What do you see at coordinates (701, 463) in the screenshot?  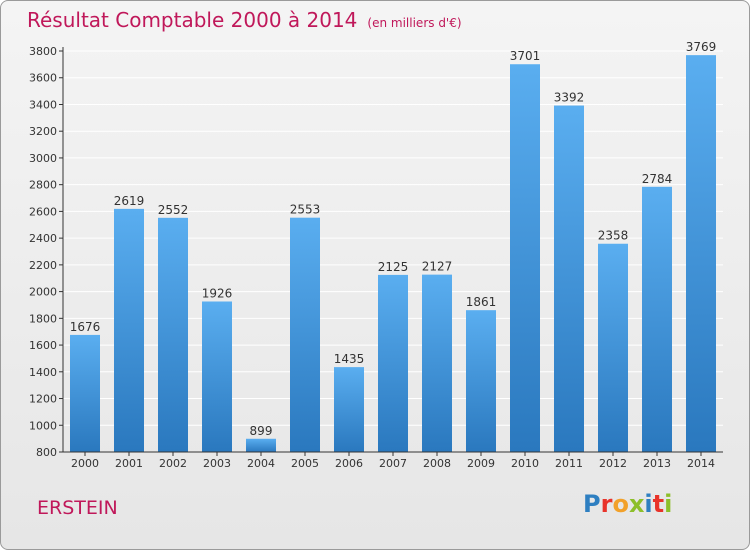 I see `x-tick-label: 2014` at bounding box center [701, 463].